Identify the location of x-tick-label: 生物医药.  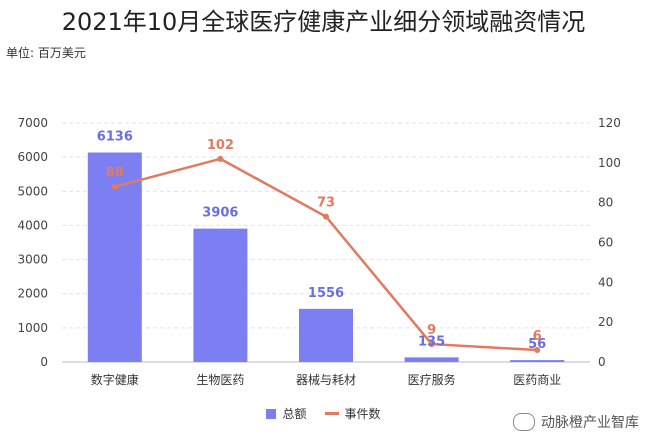
(220, 380).